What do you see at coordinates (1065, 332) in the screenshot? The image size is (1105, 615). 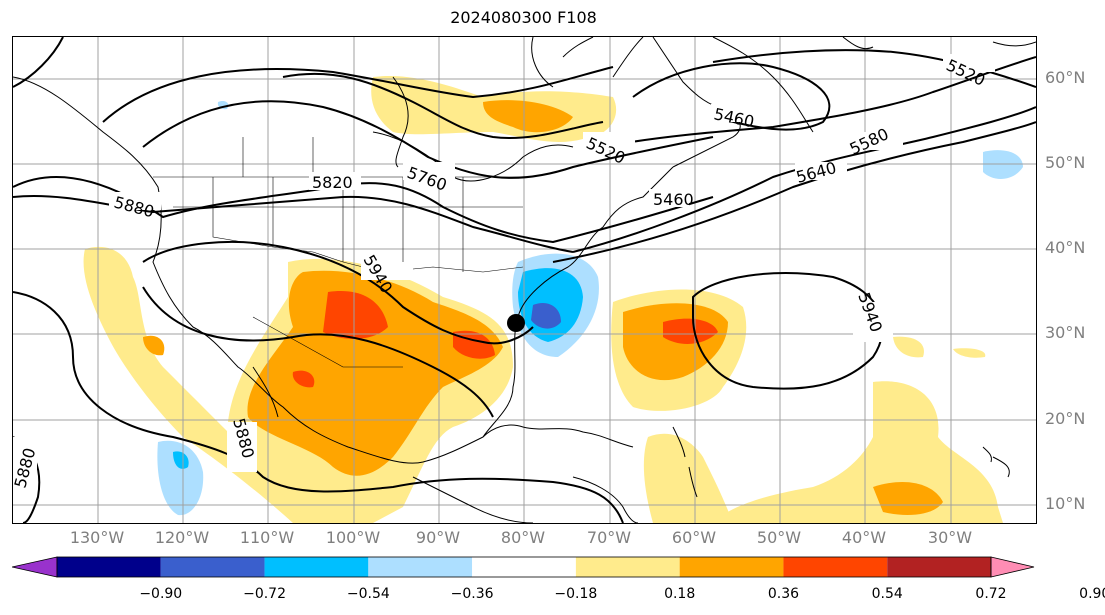 I see `lat-label: 30°N` at bounding box center [1065, 332].